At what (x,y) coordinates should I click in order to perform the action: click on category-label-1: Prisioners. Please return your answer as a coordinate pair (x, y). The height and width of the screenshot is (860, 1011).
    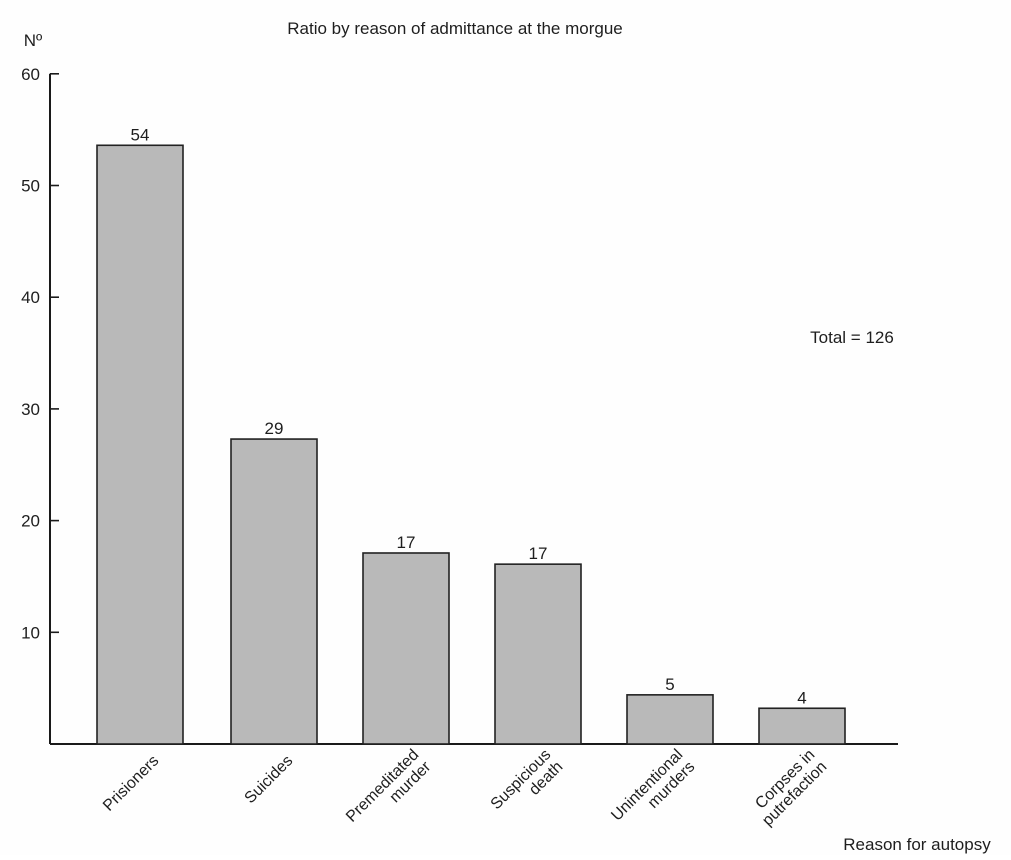
    Looking at the image, I should click on (131, 783).